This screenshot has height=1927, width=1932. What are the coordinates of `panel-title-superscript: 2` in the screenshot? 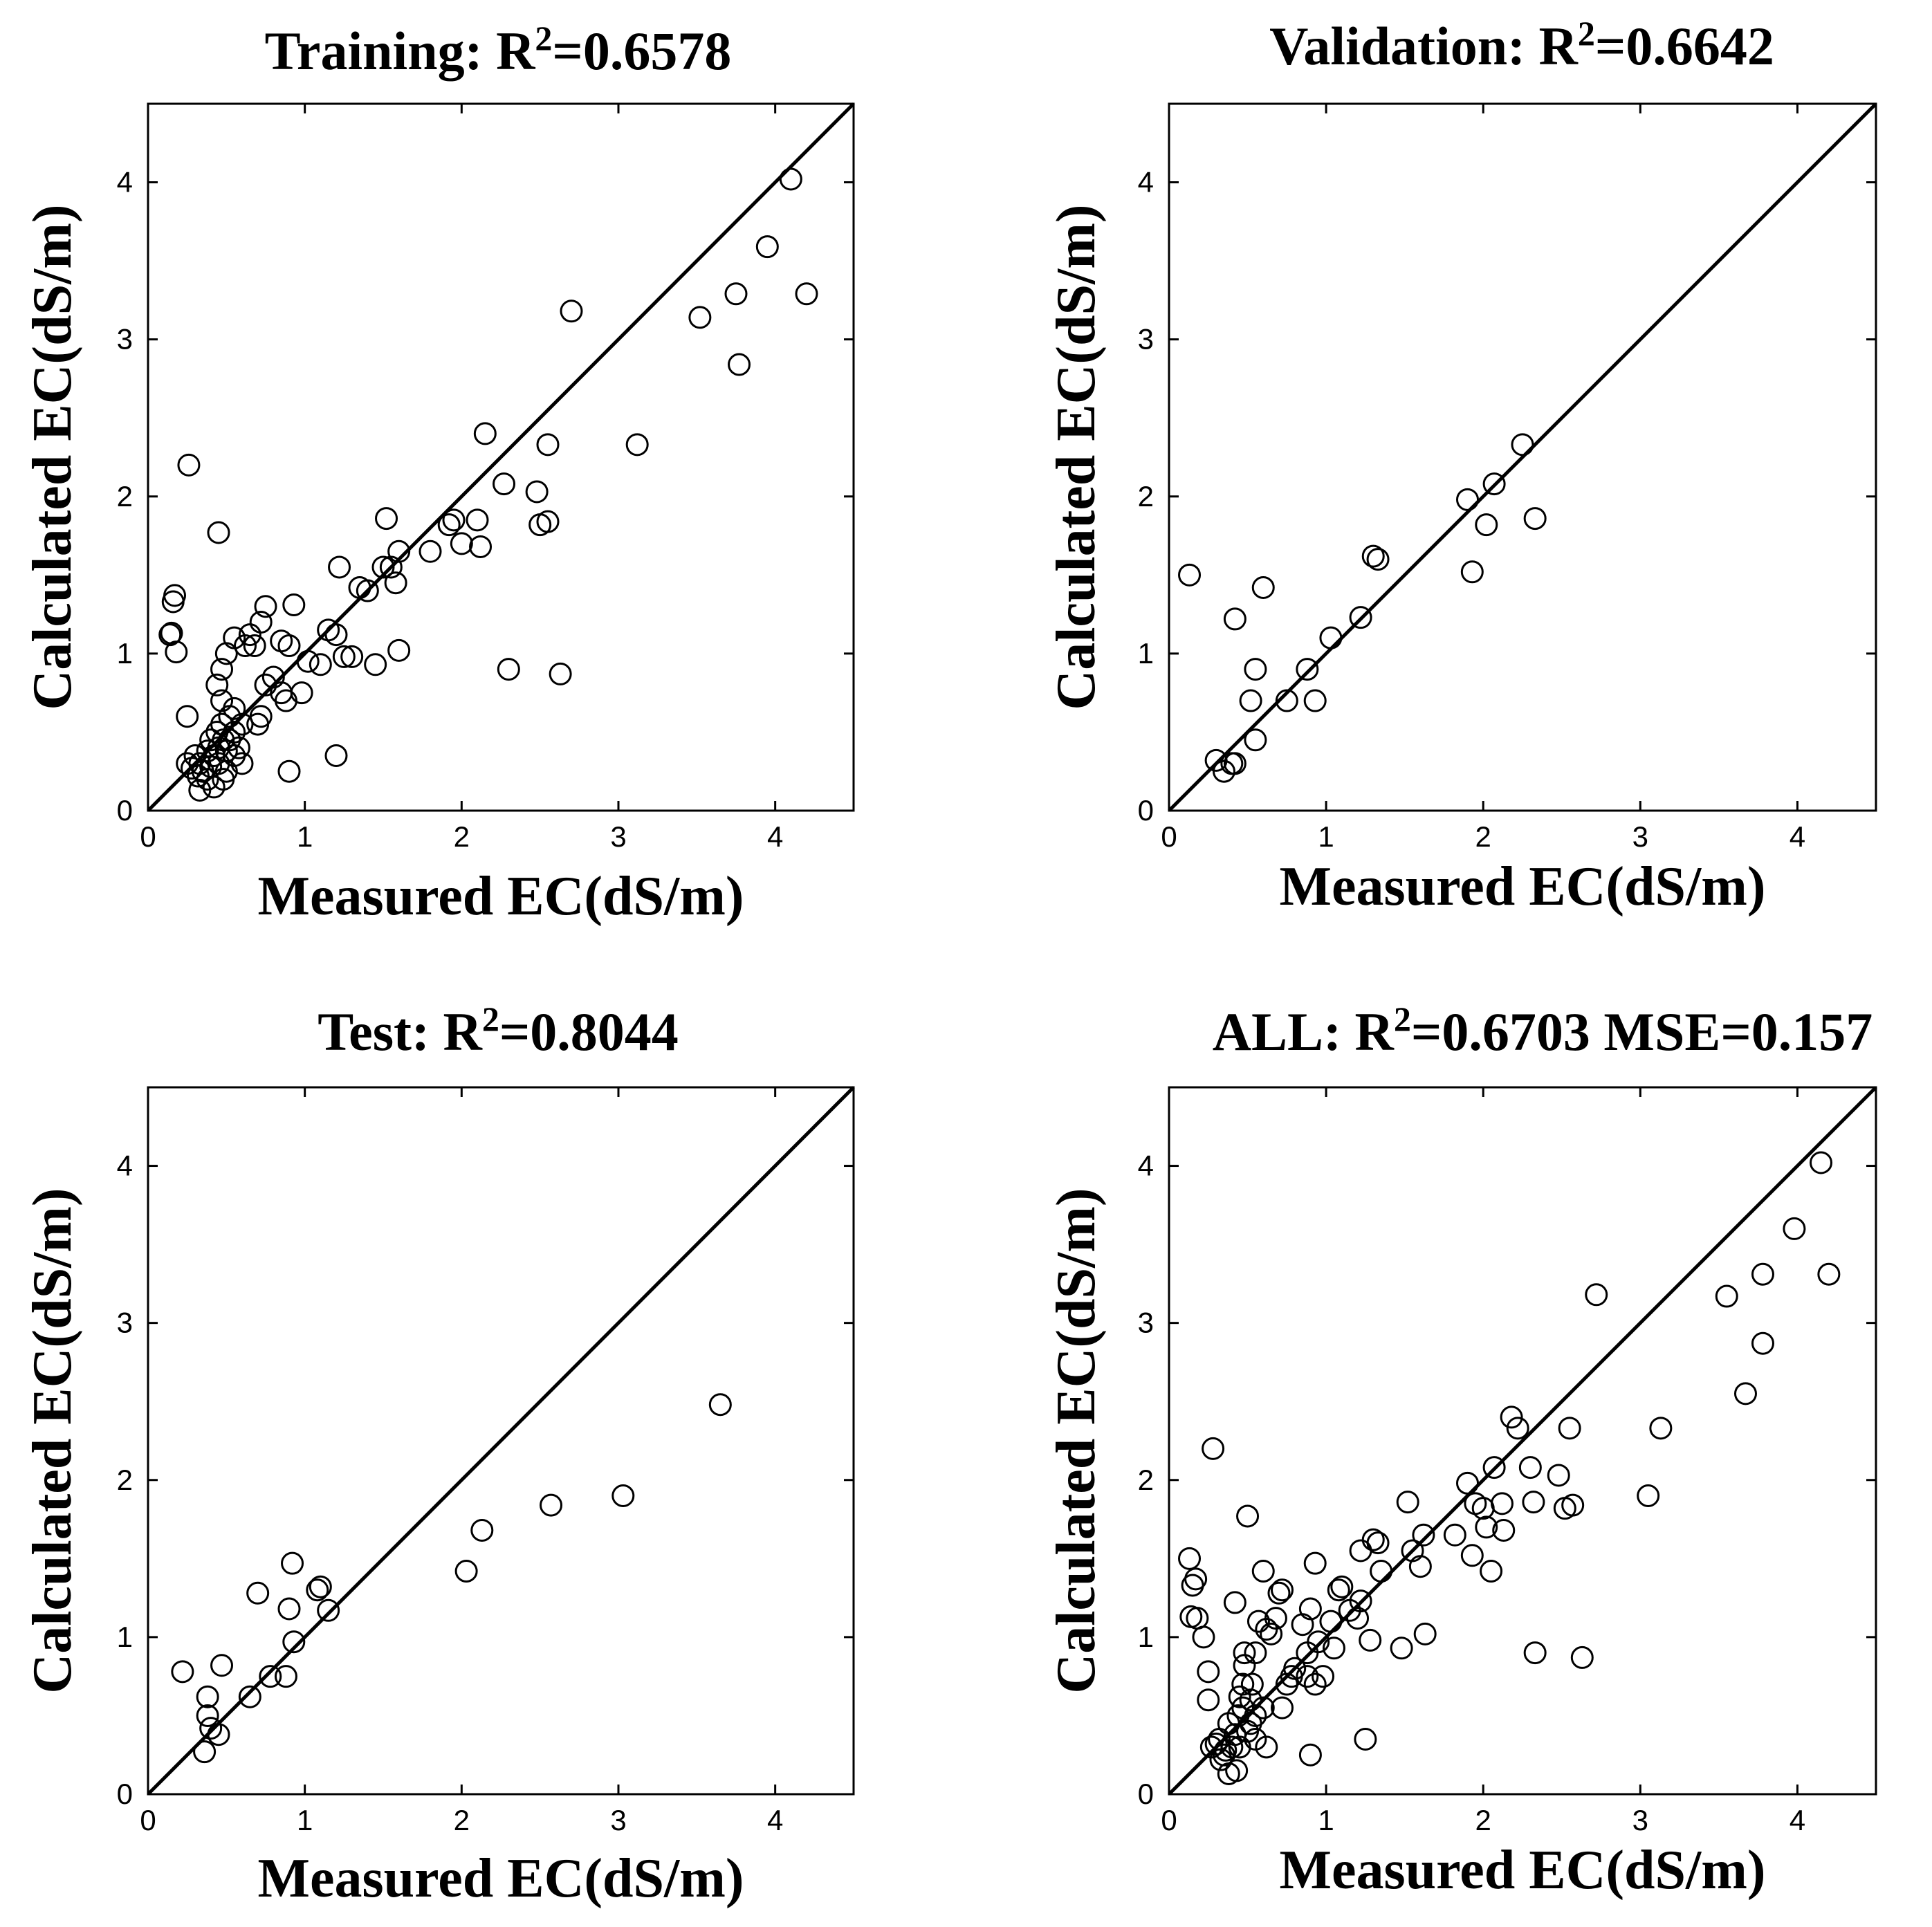 It's located at (1402, 1018).